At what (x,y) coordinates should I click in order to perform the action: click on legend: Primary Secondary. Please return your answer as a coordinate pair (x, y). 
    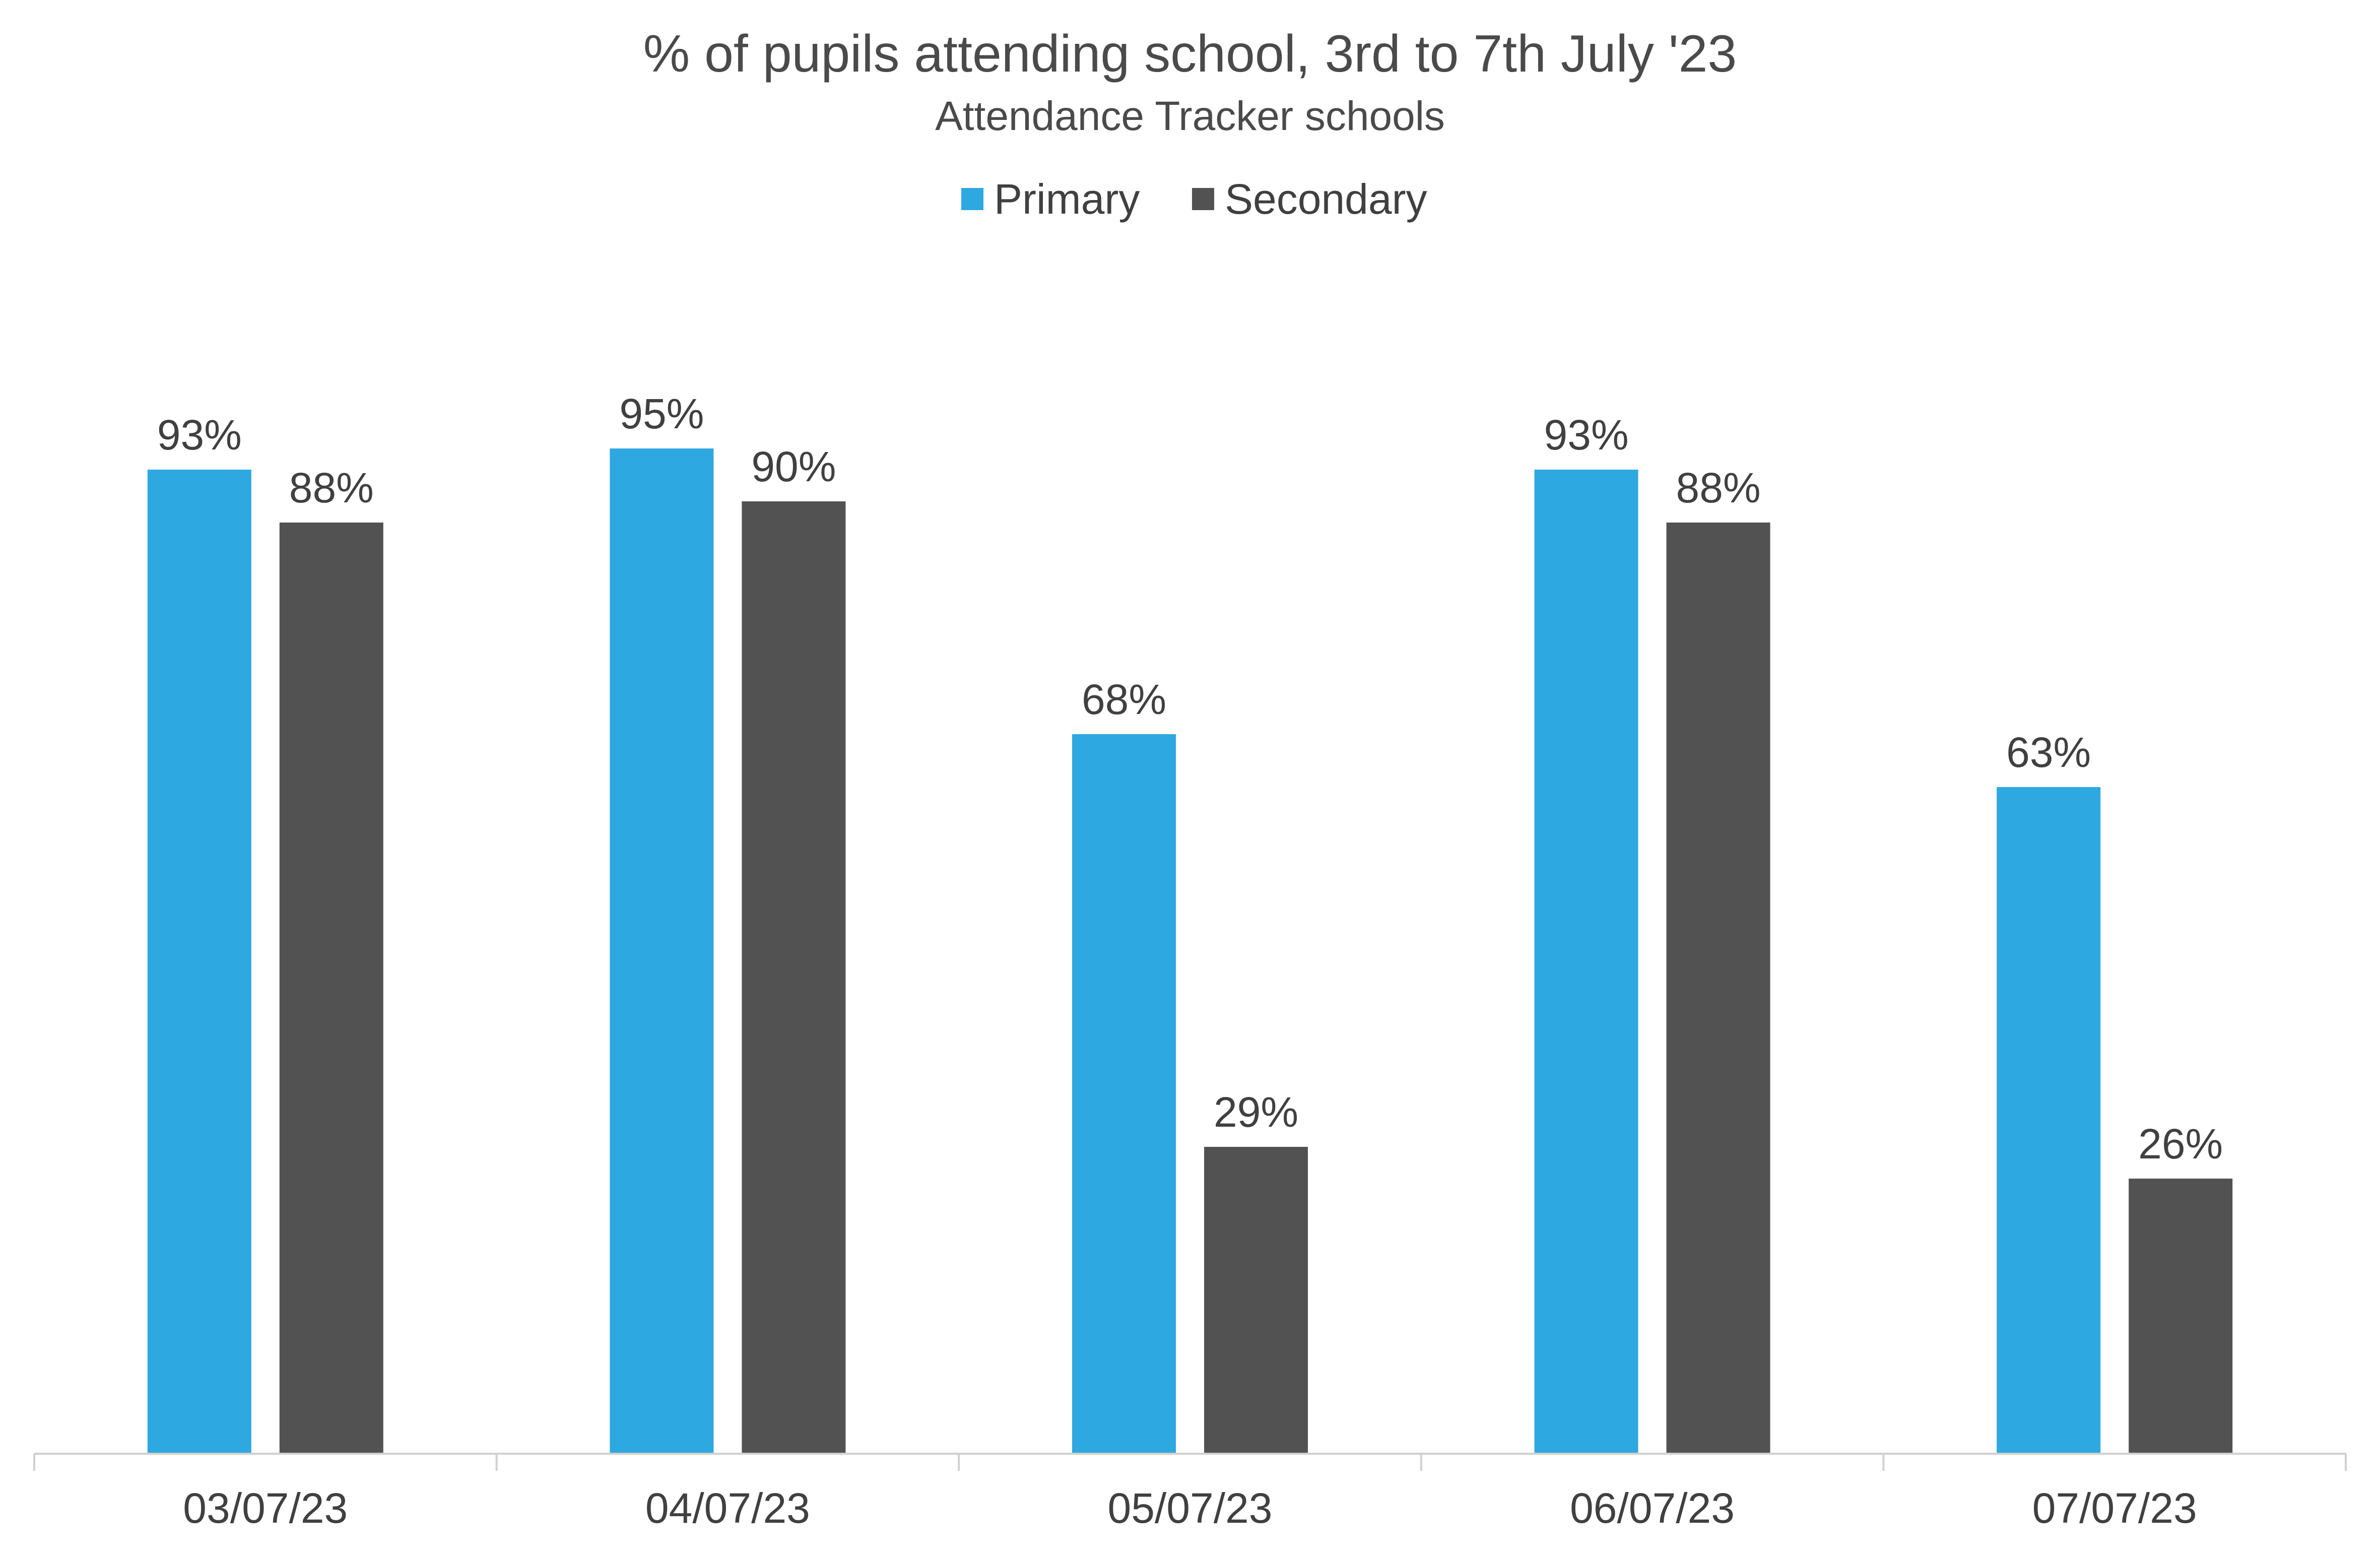
    Looking at the image, I should click on (1194, 199).